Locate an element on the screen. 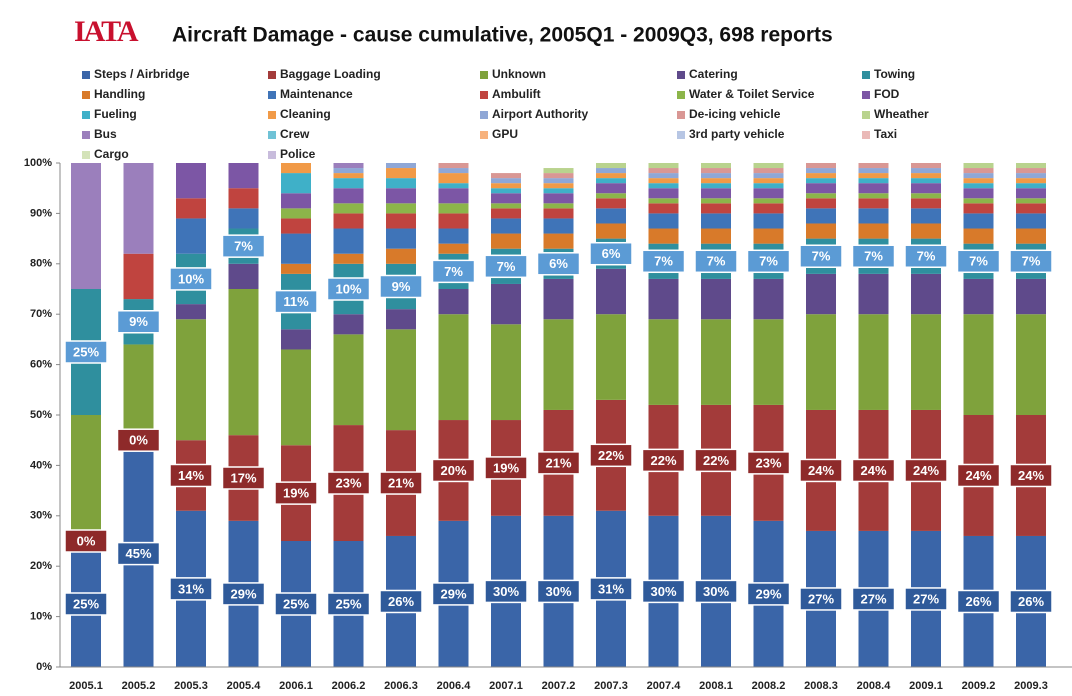  x-tick-label: 2007.2 is located at coordinates (559, 686).